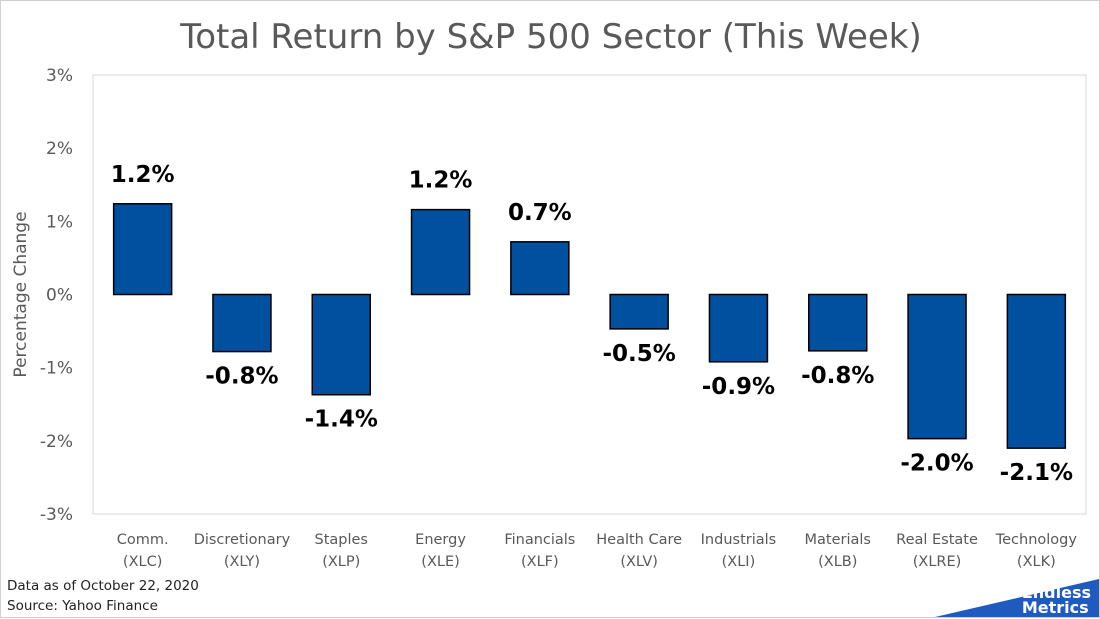  Describe the element at coordinates (1036, 473) in the screenshot. I see `data-label: -2.1%` at that location.